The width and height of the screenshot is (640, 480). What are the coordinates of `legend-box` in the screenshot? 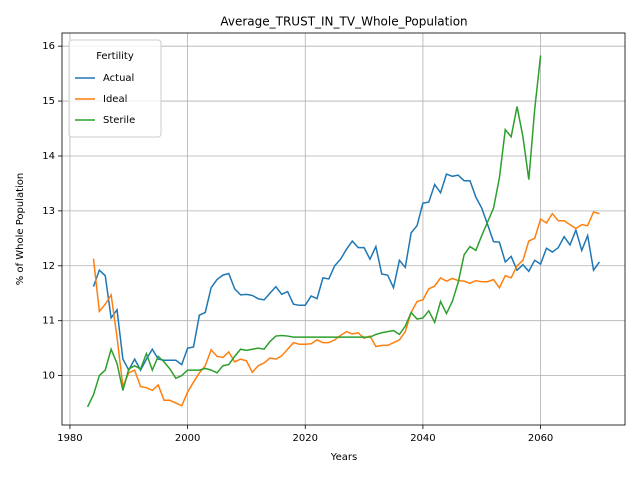 It's located at (115, 88).